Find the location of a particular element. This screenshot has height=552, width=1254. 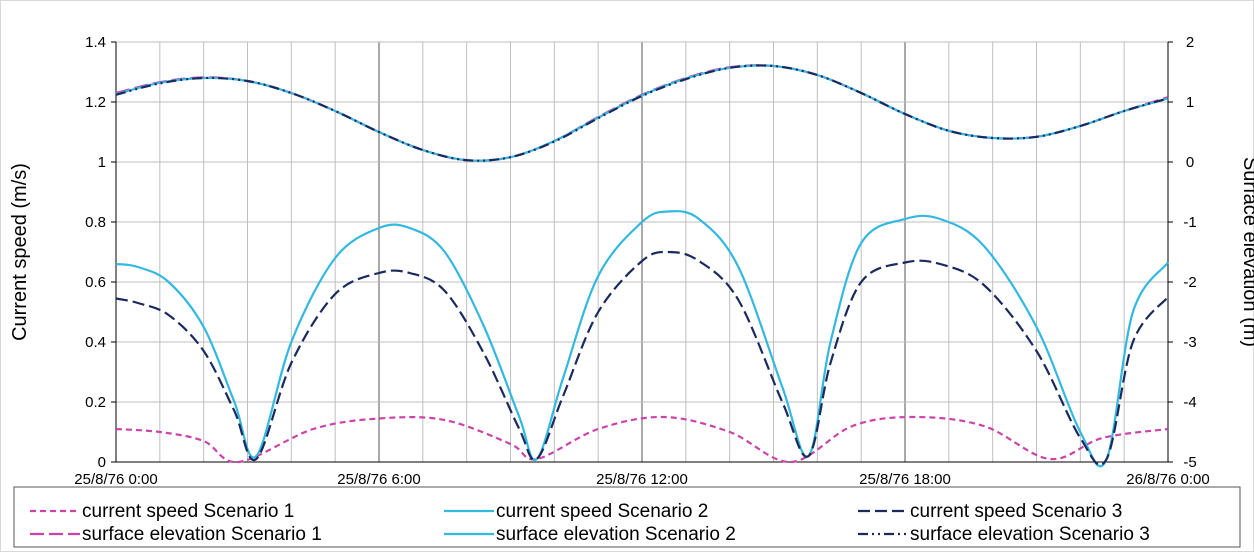

y-right-tick-label: 0 is located at coordinates (1190, 162).